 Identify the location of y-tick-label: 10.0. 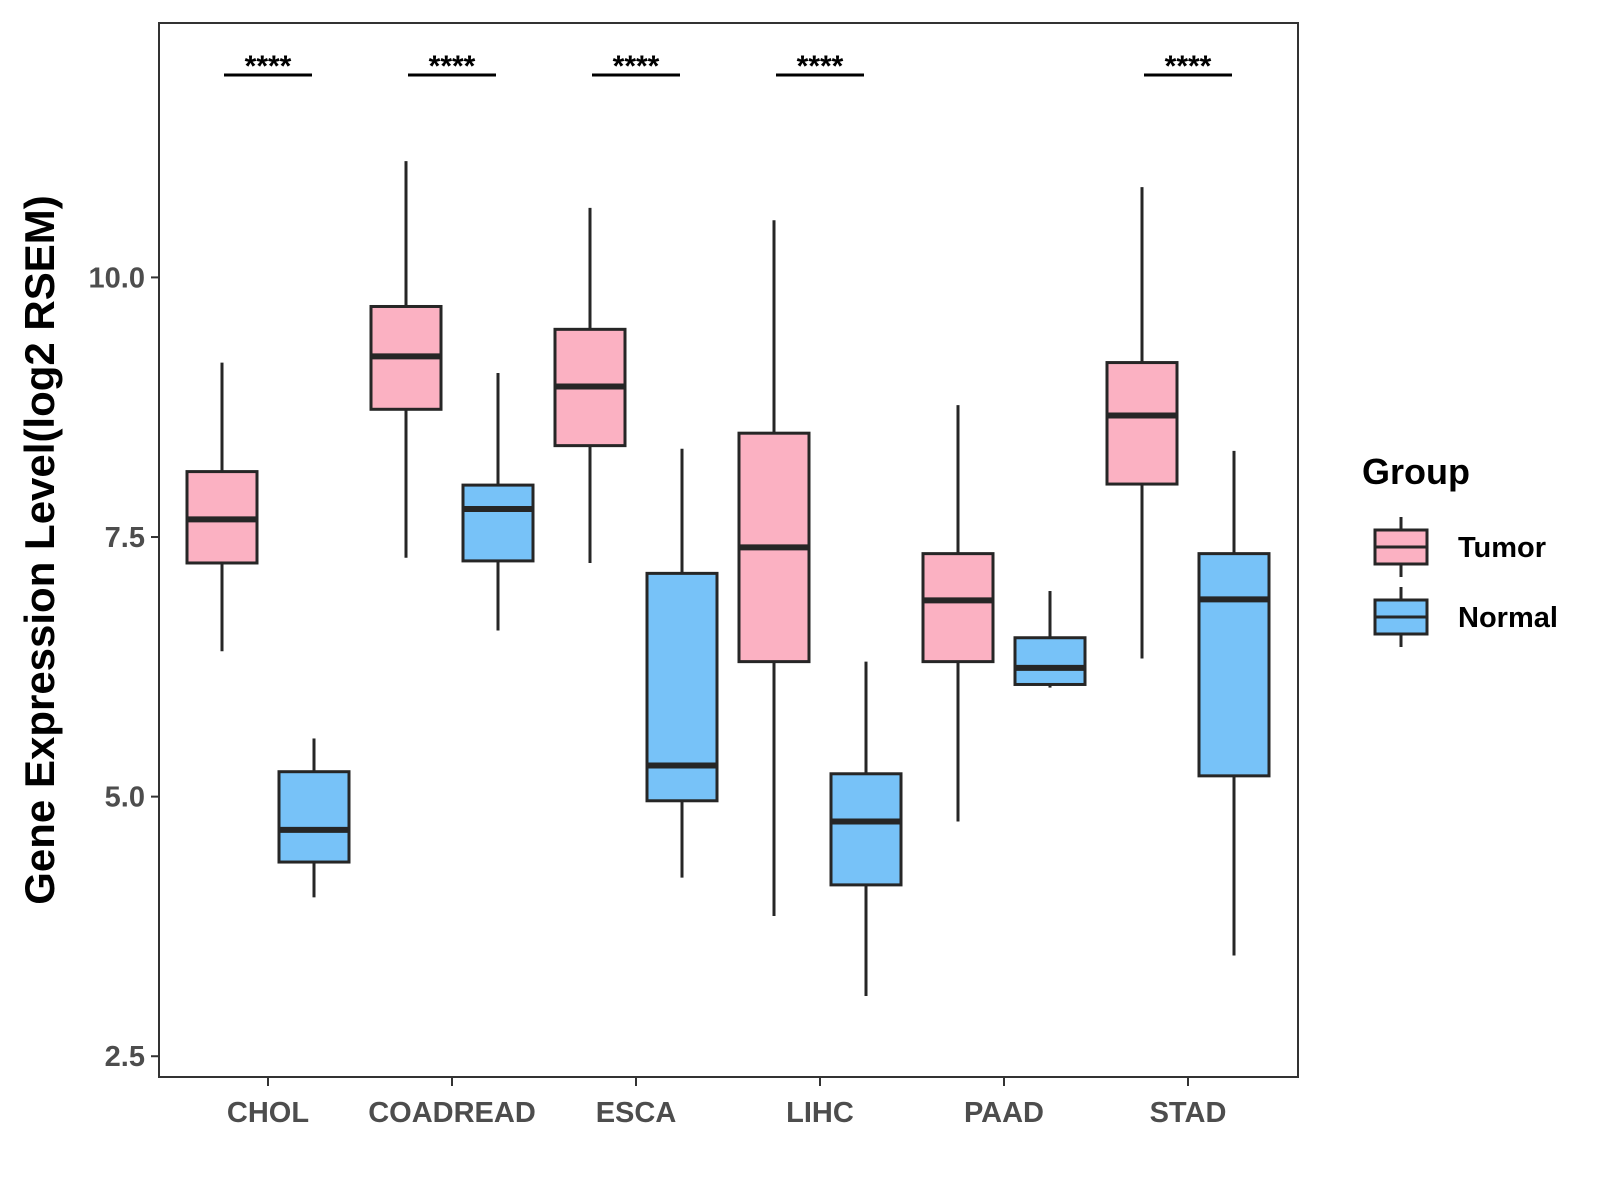
(117, 278).